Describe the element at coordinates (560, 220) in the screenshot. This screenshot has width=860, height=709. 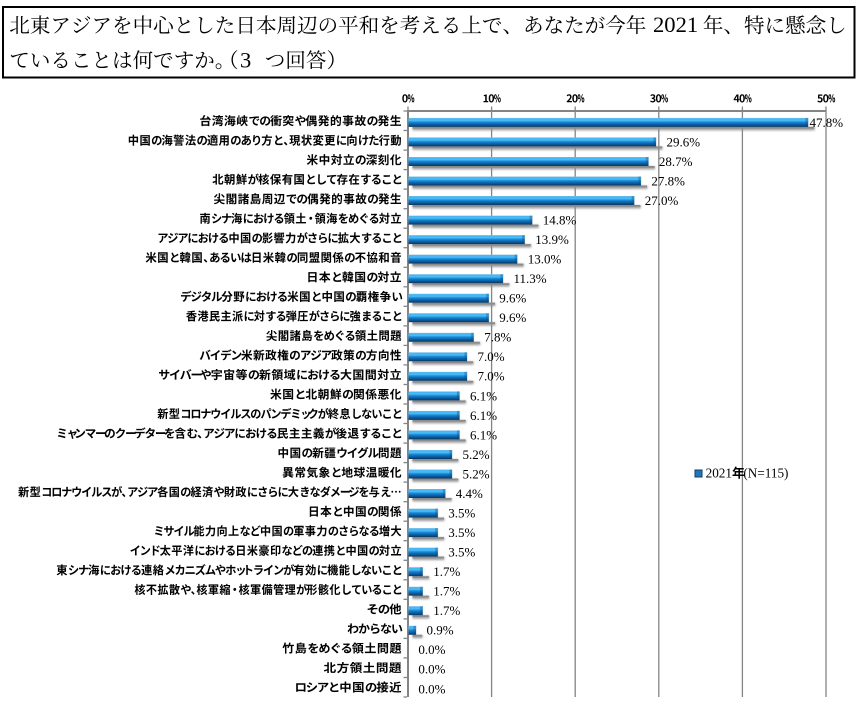
I see `svg-text: 14.8%` at that location.